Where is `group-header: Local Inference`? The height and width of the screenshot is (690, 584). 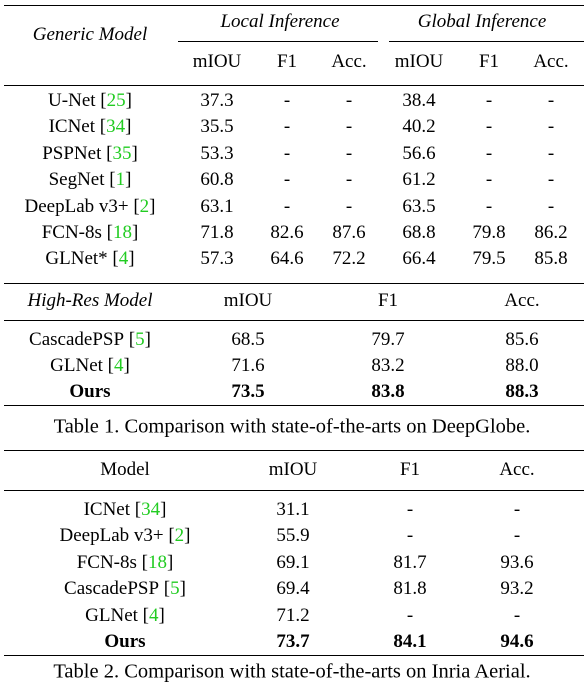 group-header: Local Inference is located at coordinates (280, 21).